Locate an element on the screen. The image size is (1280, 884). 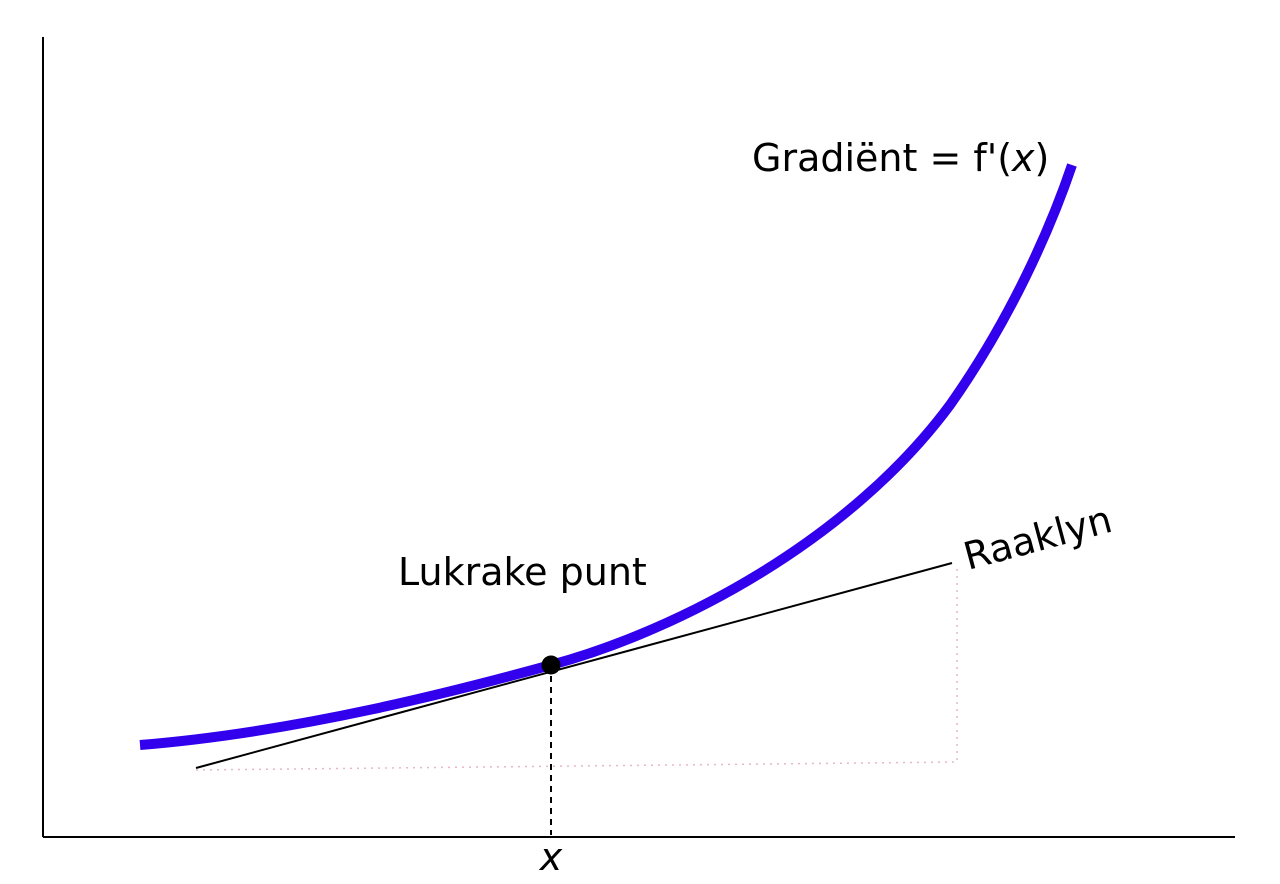
point-label: Lukrake punt is located at coordinates (522, 572).